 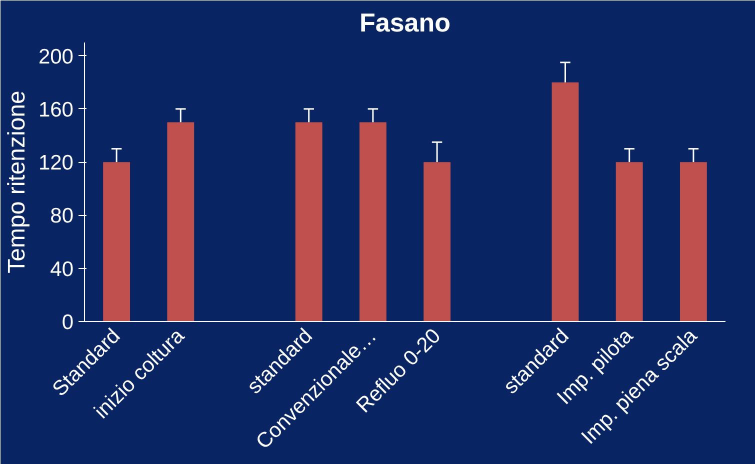 What do you see at coordinates (56, 163) in the screenshot?
I see `y-tick-label: 120` at bounding box center [56, 163].